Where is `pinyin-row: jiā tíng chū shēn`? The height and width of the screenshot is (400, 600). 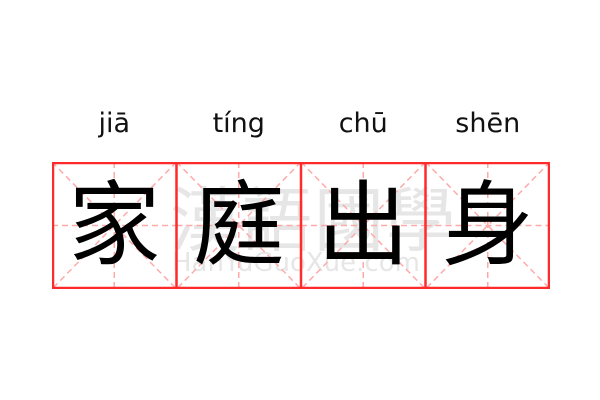 pinyin-row: jiā tíng chū shēn is located at coordinates (301, 123).